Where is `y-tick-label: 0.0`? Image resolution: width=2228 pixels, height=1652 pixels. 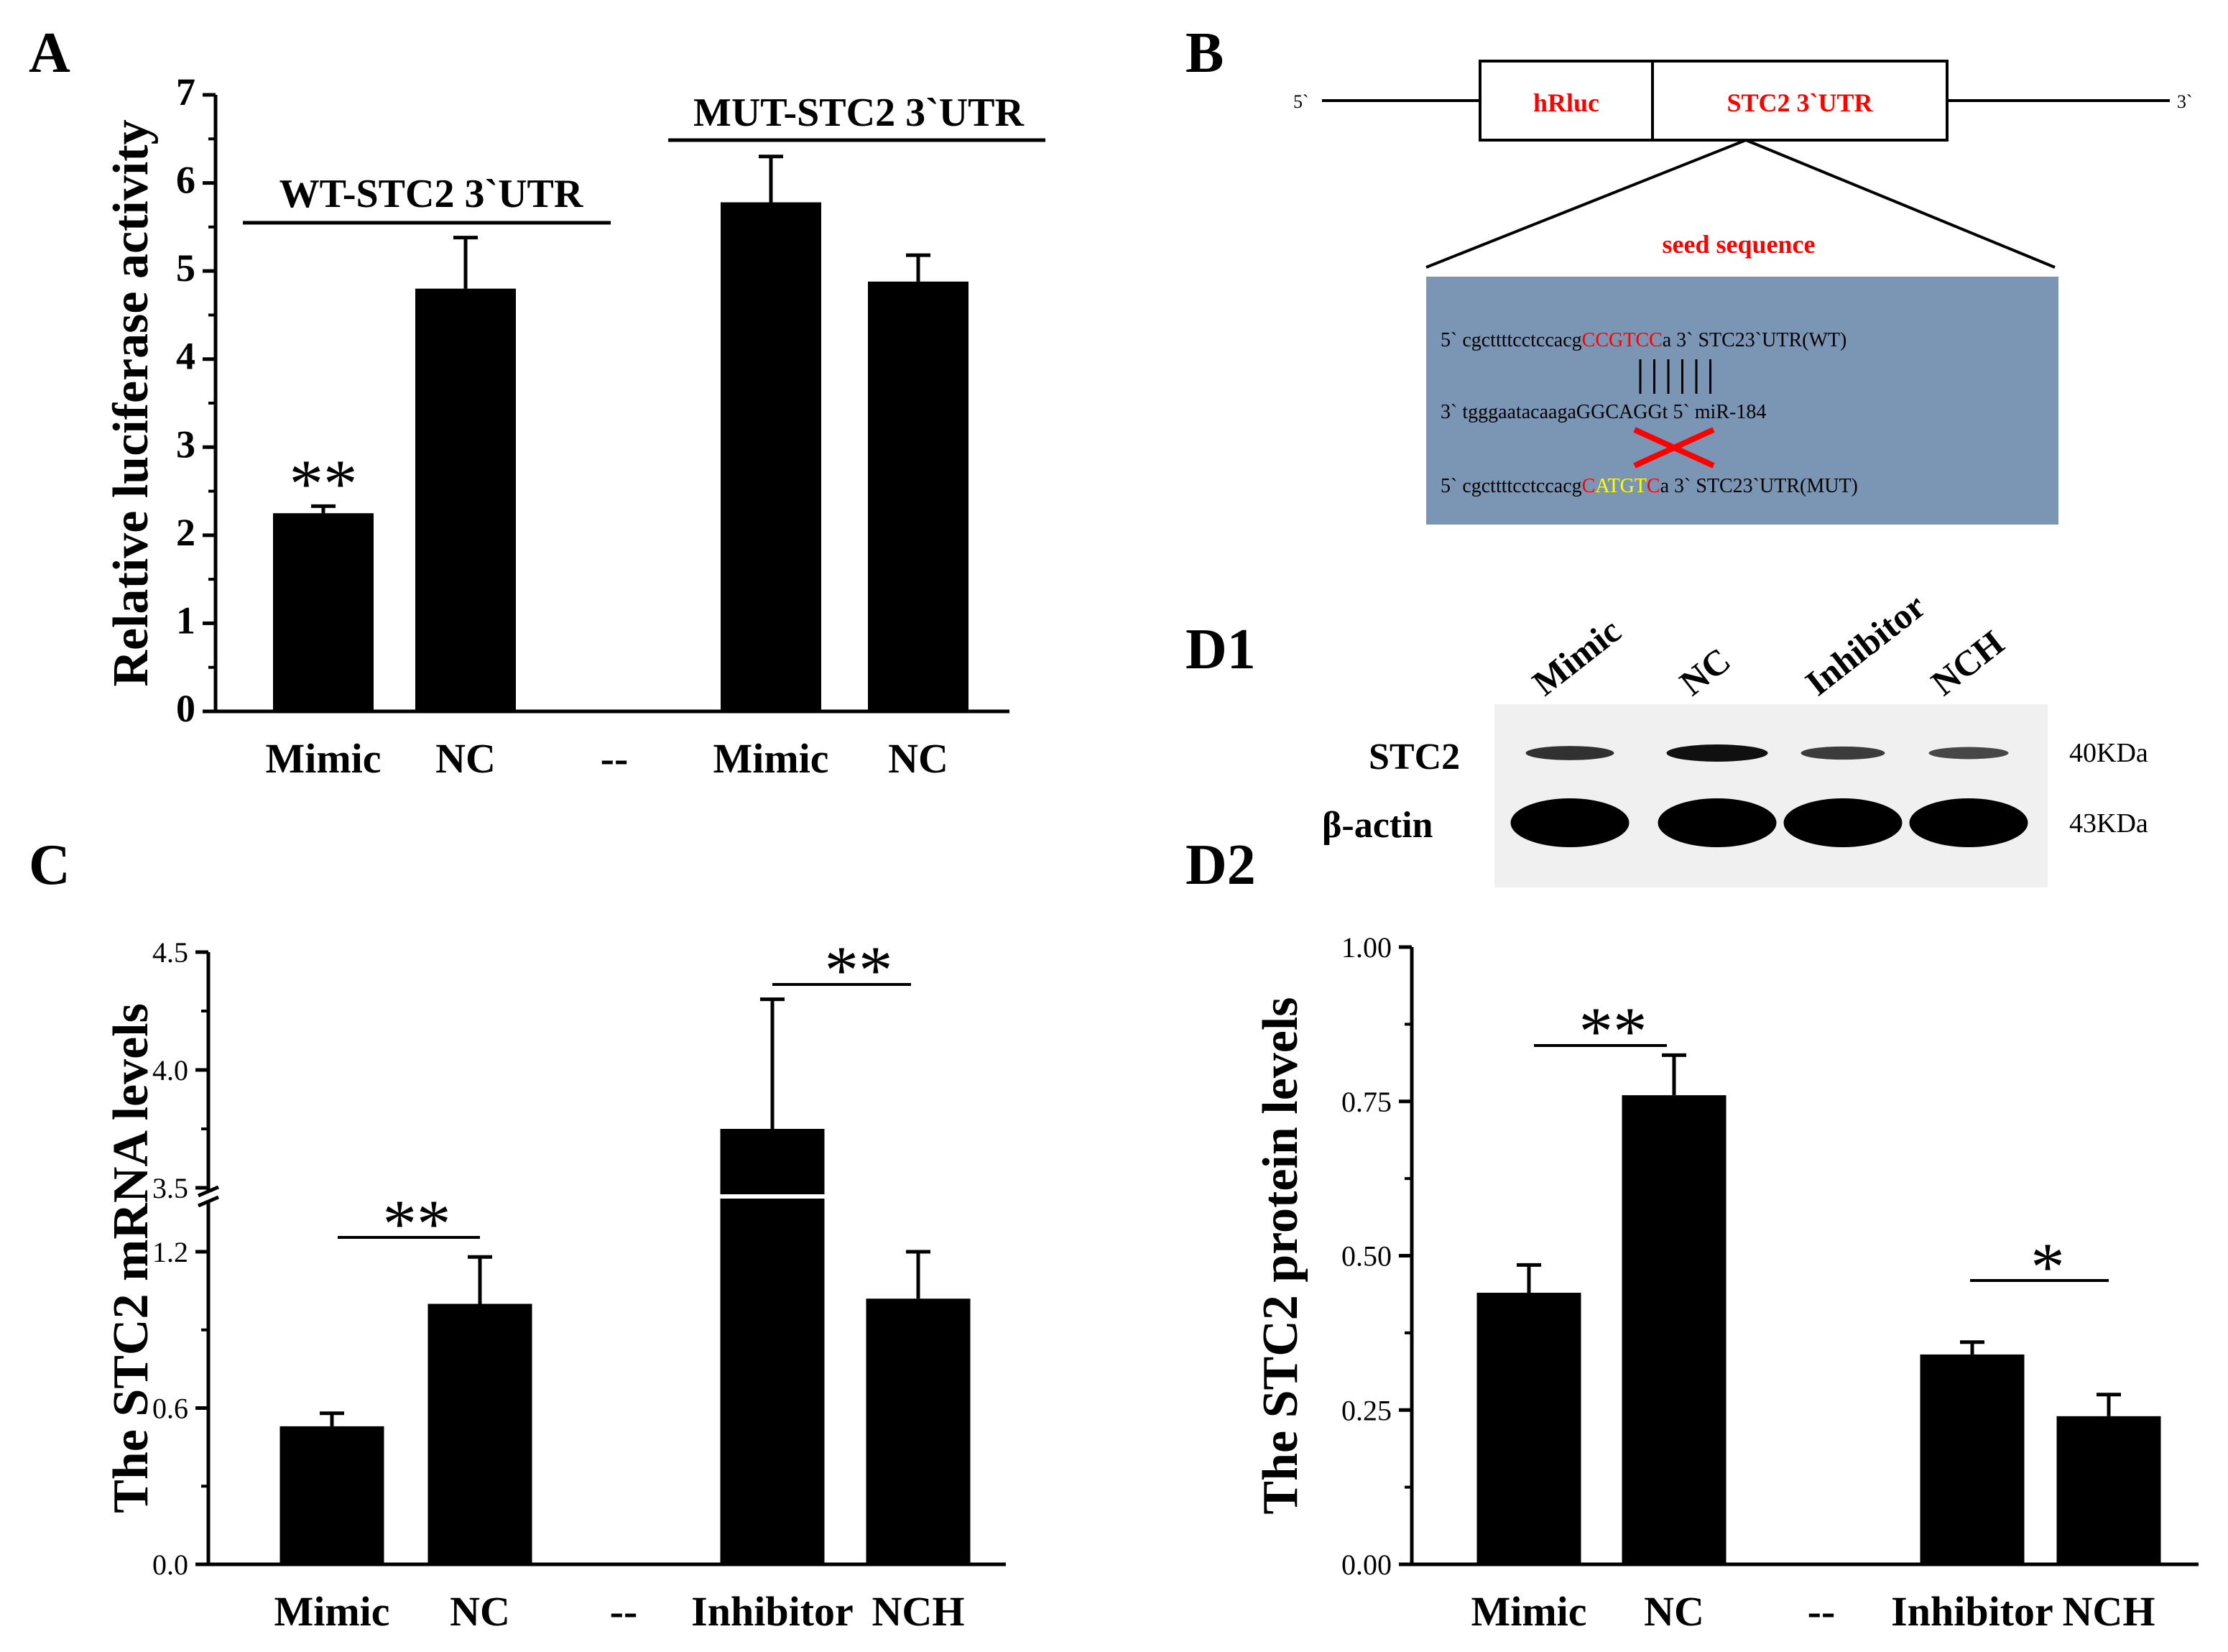 y-tick-label: 0.0 is located at coordinates (170, 1565).